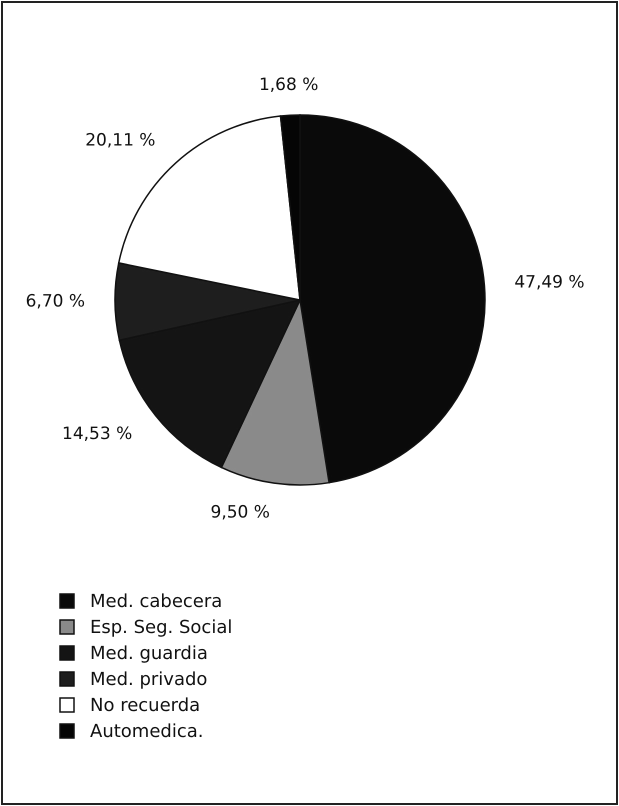 The height and width of the screenshot is (806, 619). What do you see at coordinates (145, 705) in the screenshot?
I see `legend-label: No recuerda` at bounding box center [145, 705].